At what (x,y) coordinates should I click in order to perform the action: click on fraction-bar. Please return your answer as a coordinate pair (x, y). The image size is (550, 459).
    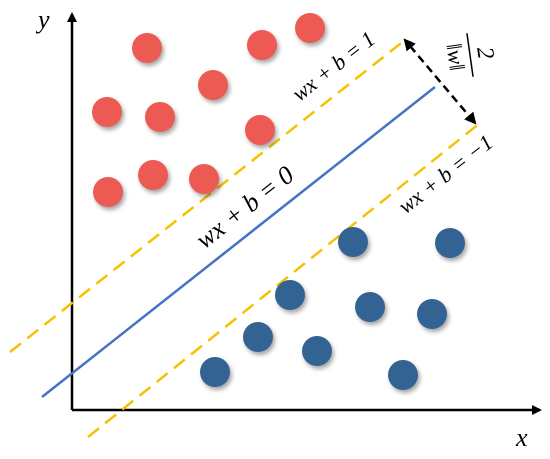
    Looking at the image, I should click on (470, 55).